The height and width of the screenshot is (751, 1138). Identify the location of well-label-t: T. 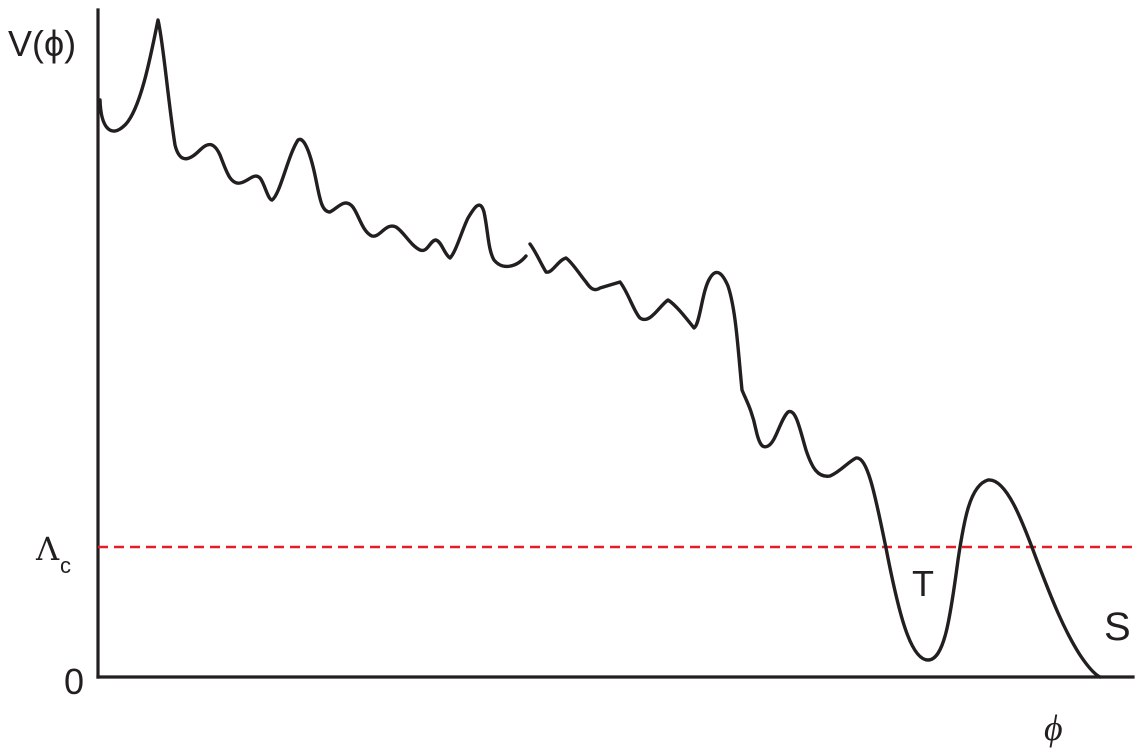
(923, 583).